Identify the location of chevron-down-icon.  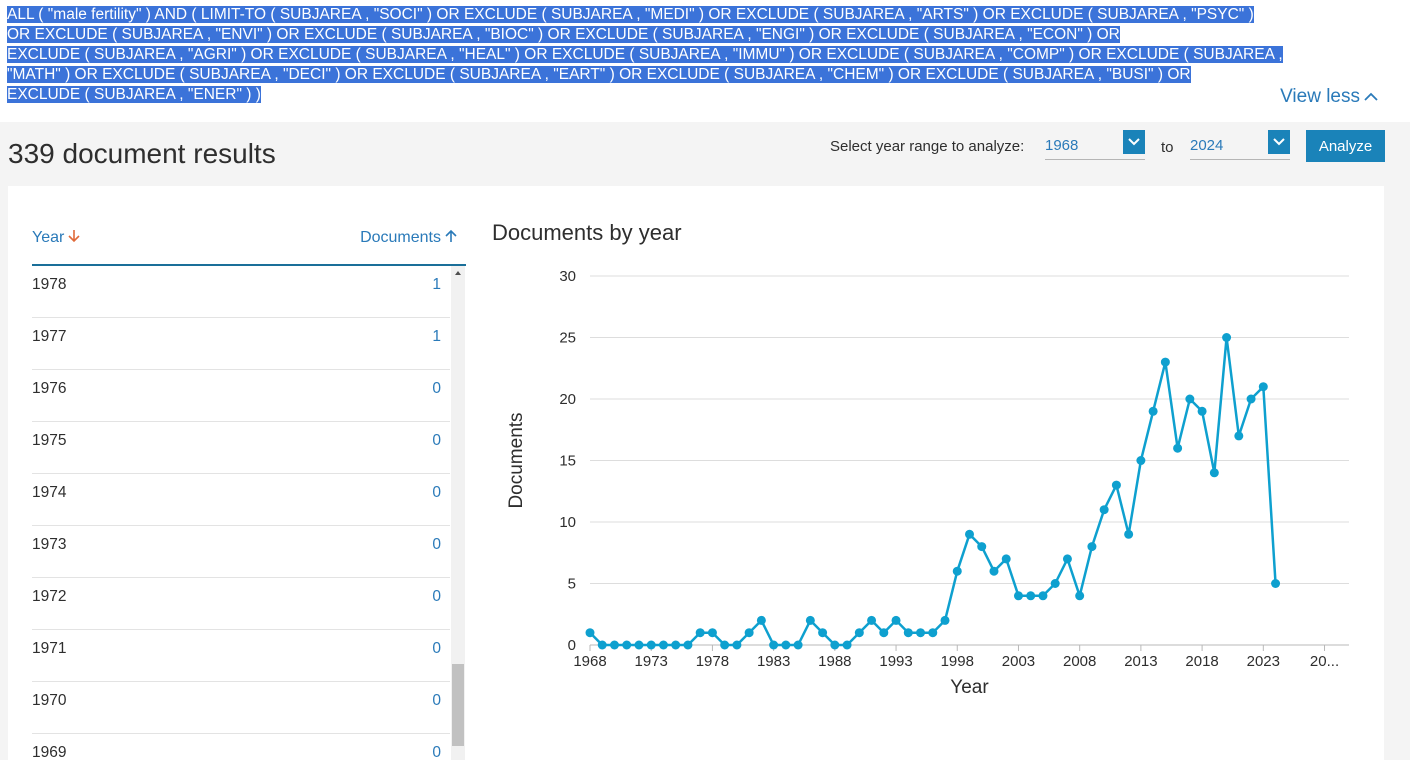
(1279, 142).